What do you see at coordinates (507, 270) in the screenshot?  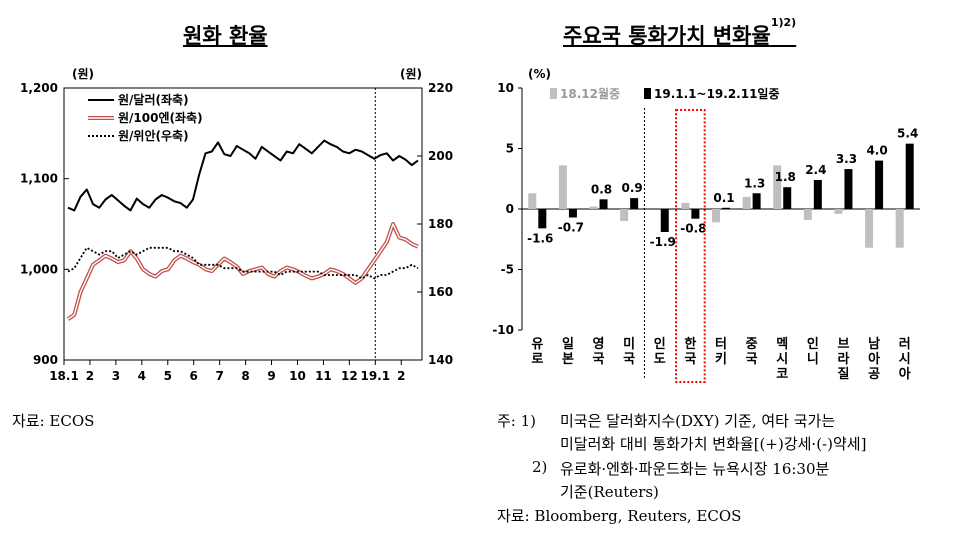 I see `bar-y-axis-tick-label: -5` at bounding box center [507, 270].